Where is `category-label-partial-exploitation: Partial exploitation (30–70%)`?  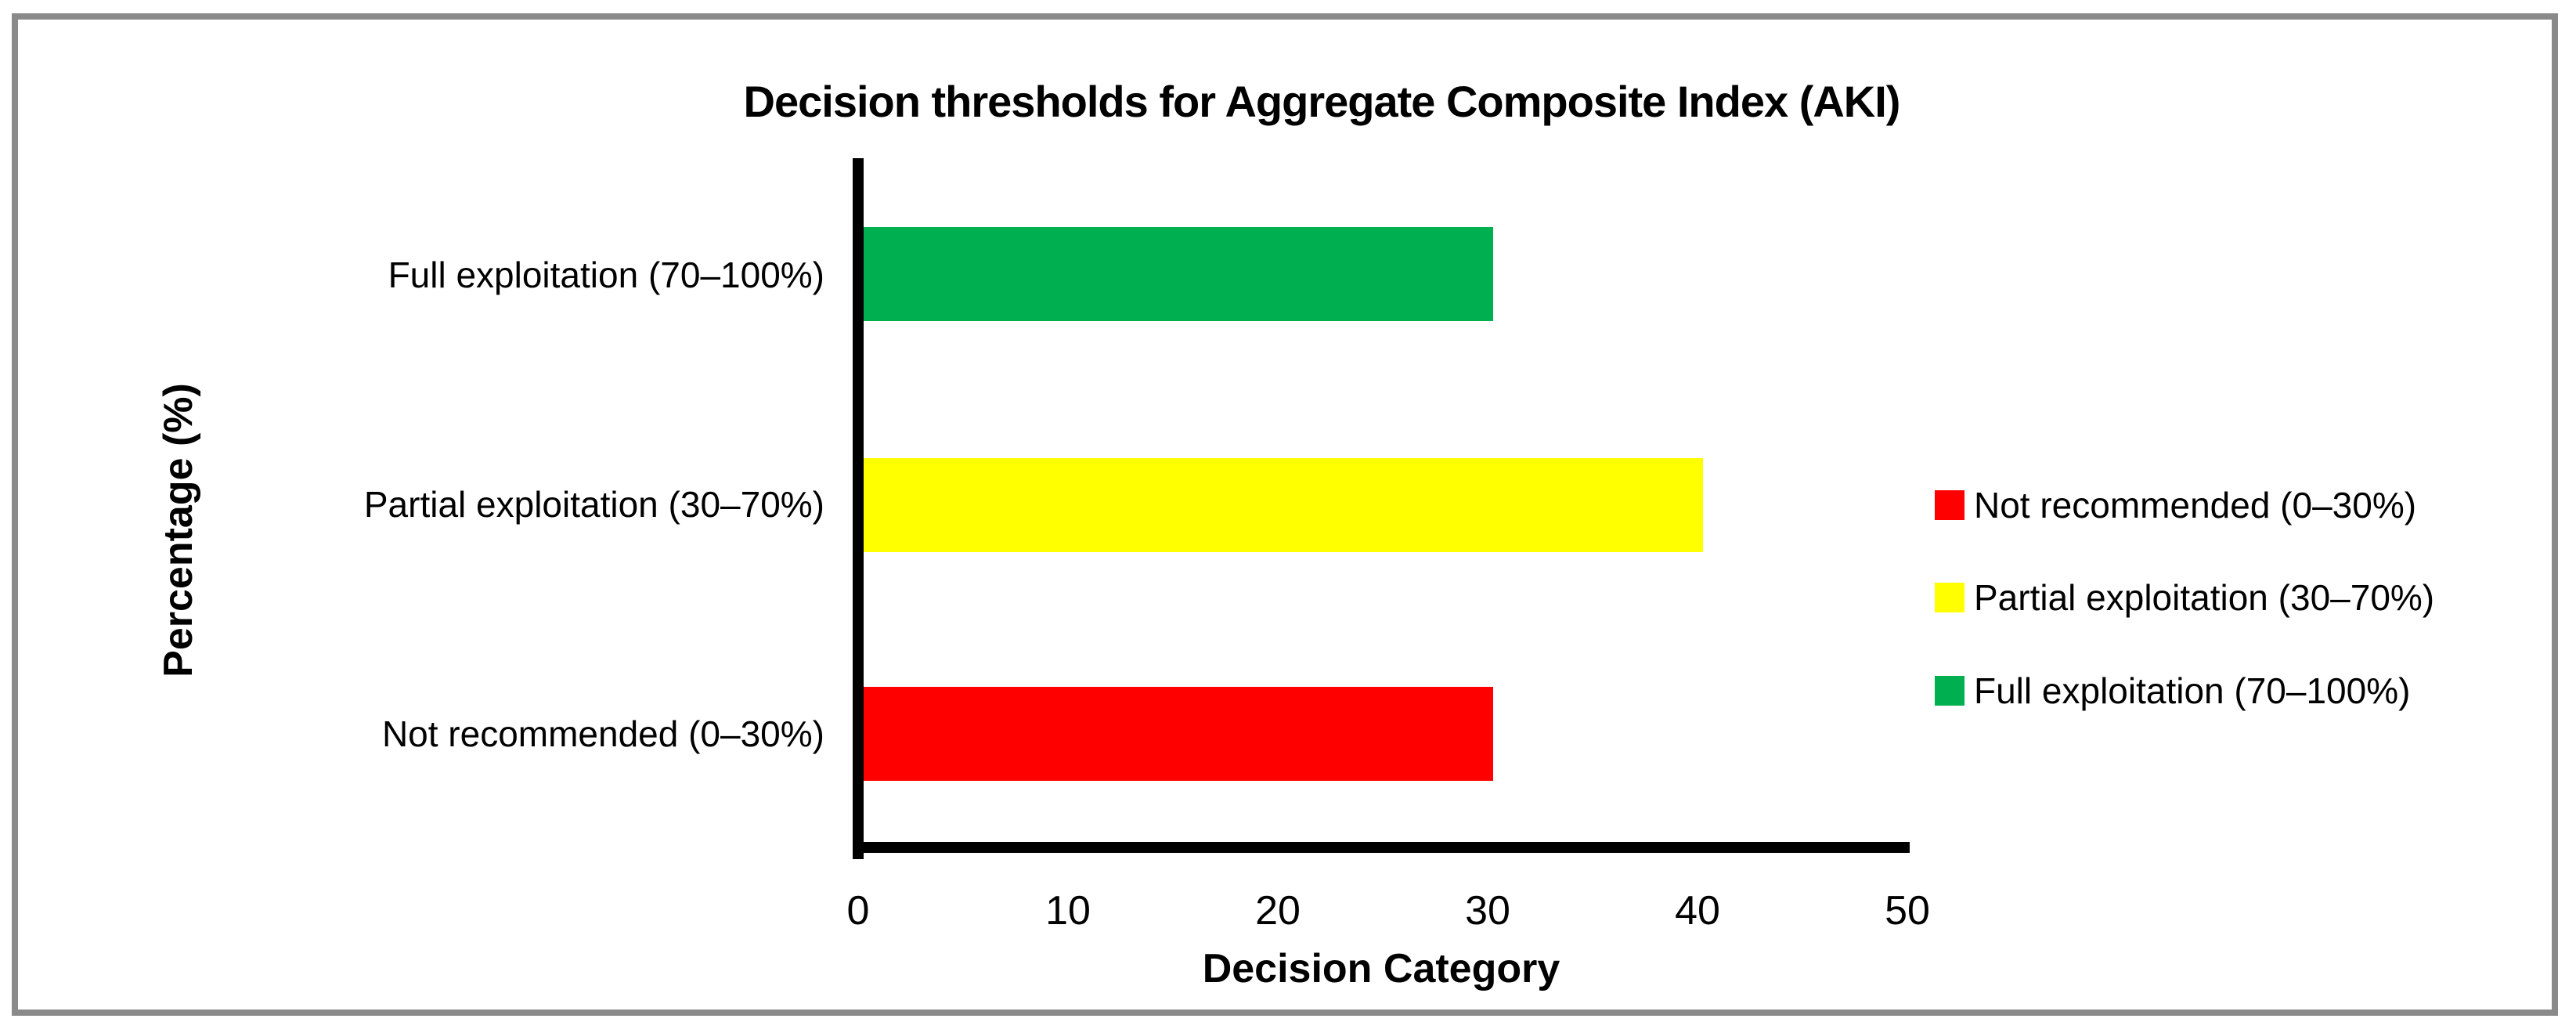 category-label-partial-exploitation: Partial exploitation (30–70%) is located at coordinates (593, 504).